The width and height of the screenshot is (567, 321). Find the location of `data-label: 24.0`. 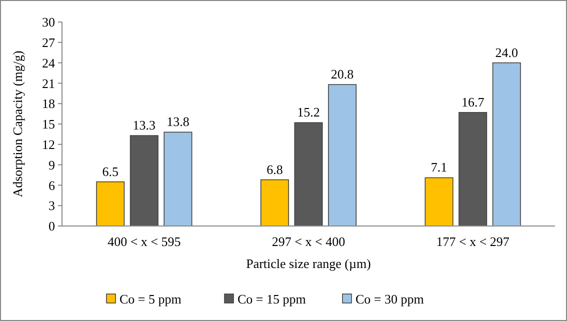

data-label: 24.0 is located at coordinates (506, 52).